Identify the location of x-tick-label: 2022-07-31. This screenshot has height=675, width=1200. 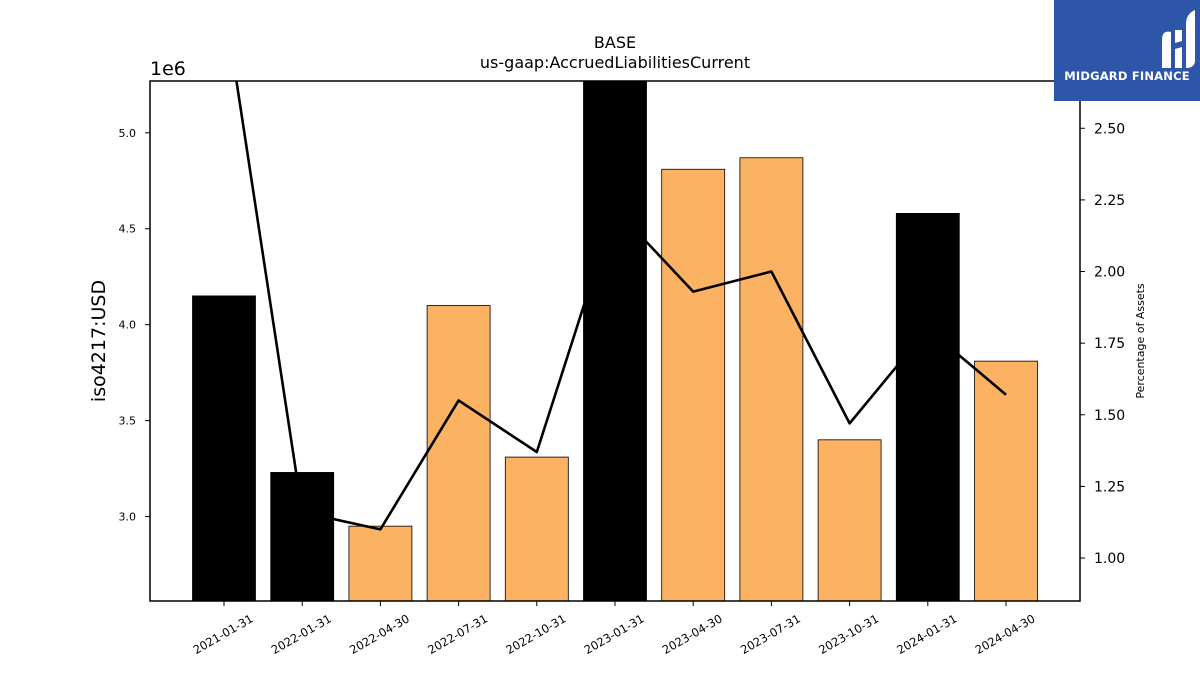
(457, 634).